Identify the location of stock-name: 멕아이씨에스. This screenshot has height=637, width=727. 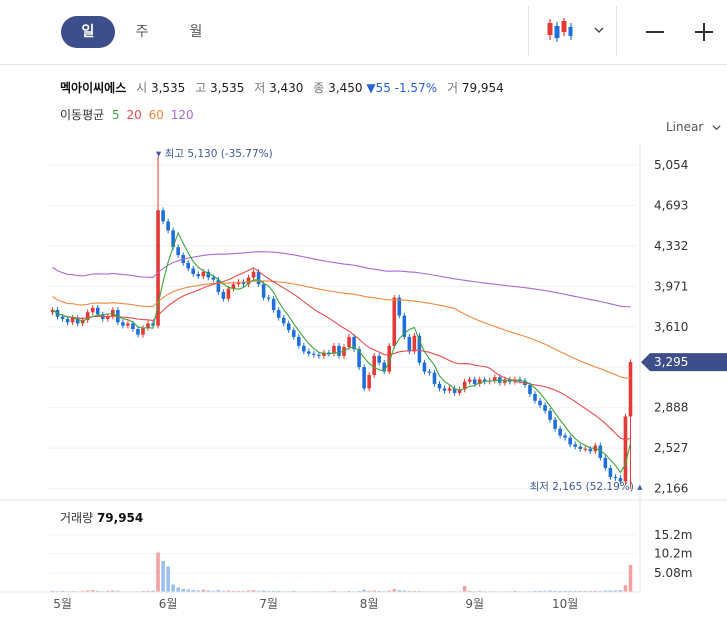
(93, 88).